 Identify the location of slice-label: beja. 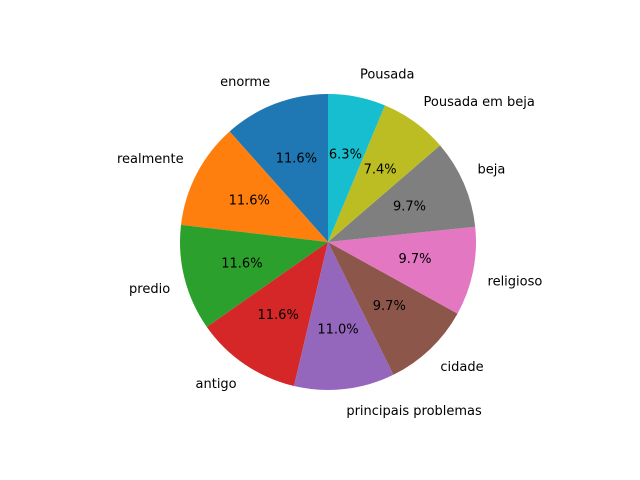
(491, 169).